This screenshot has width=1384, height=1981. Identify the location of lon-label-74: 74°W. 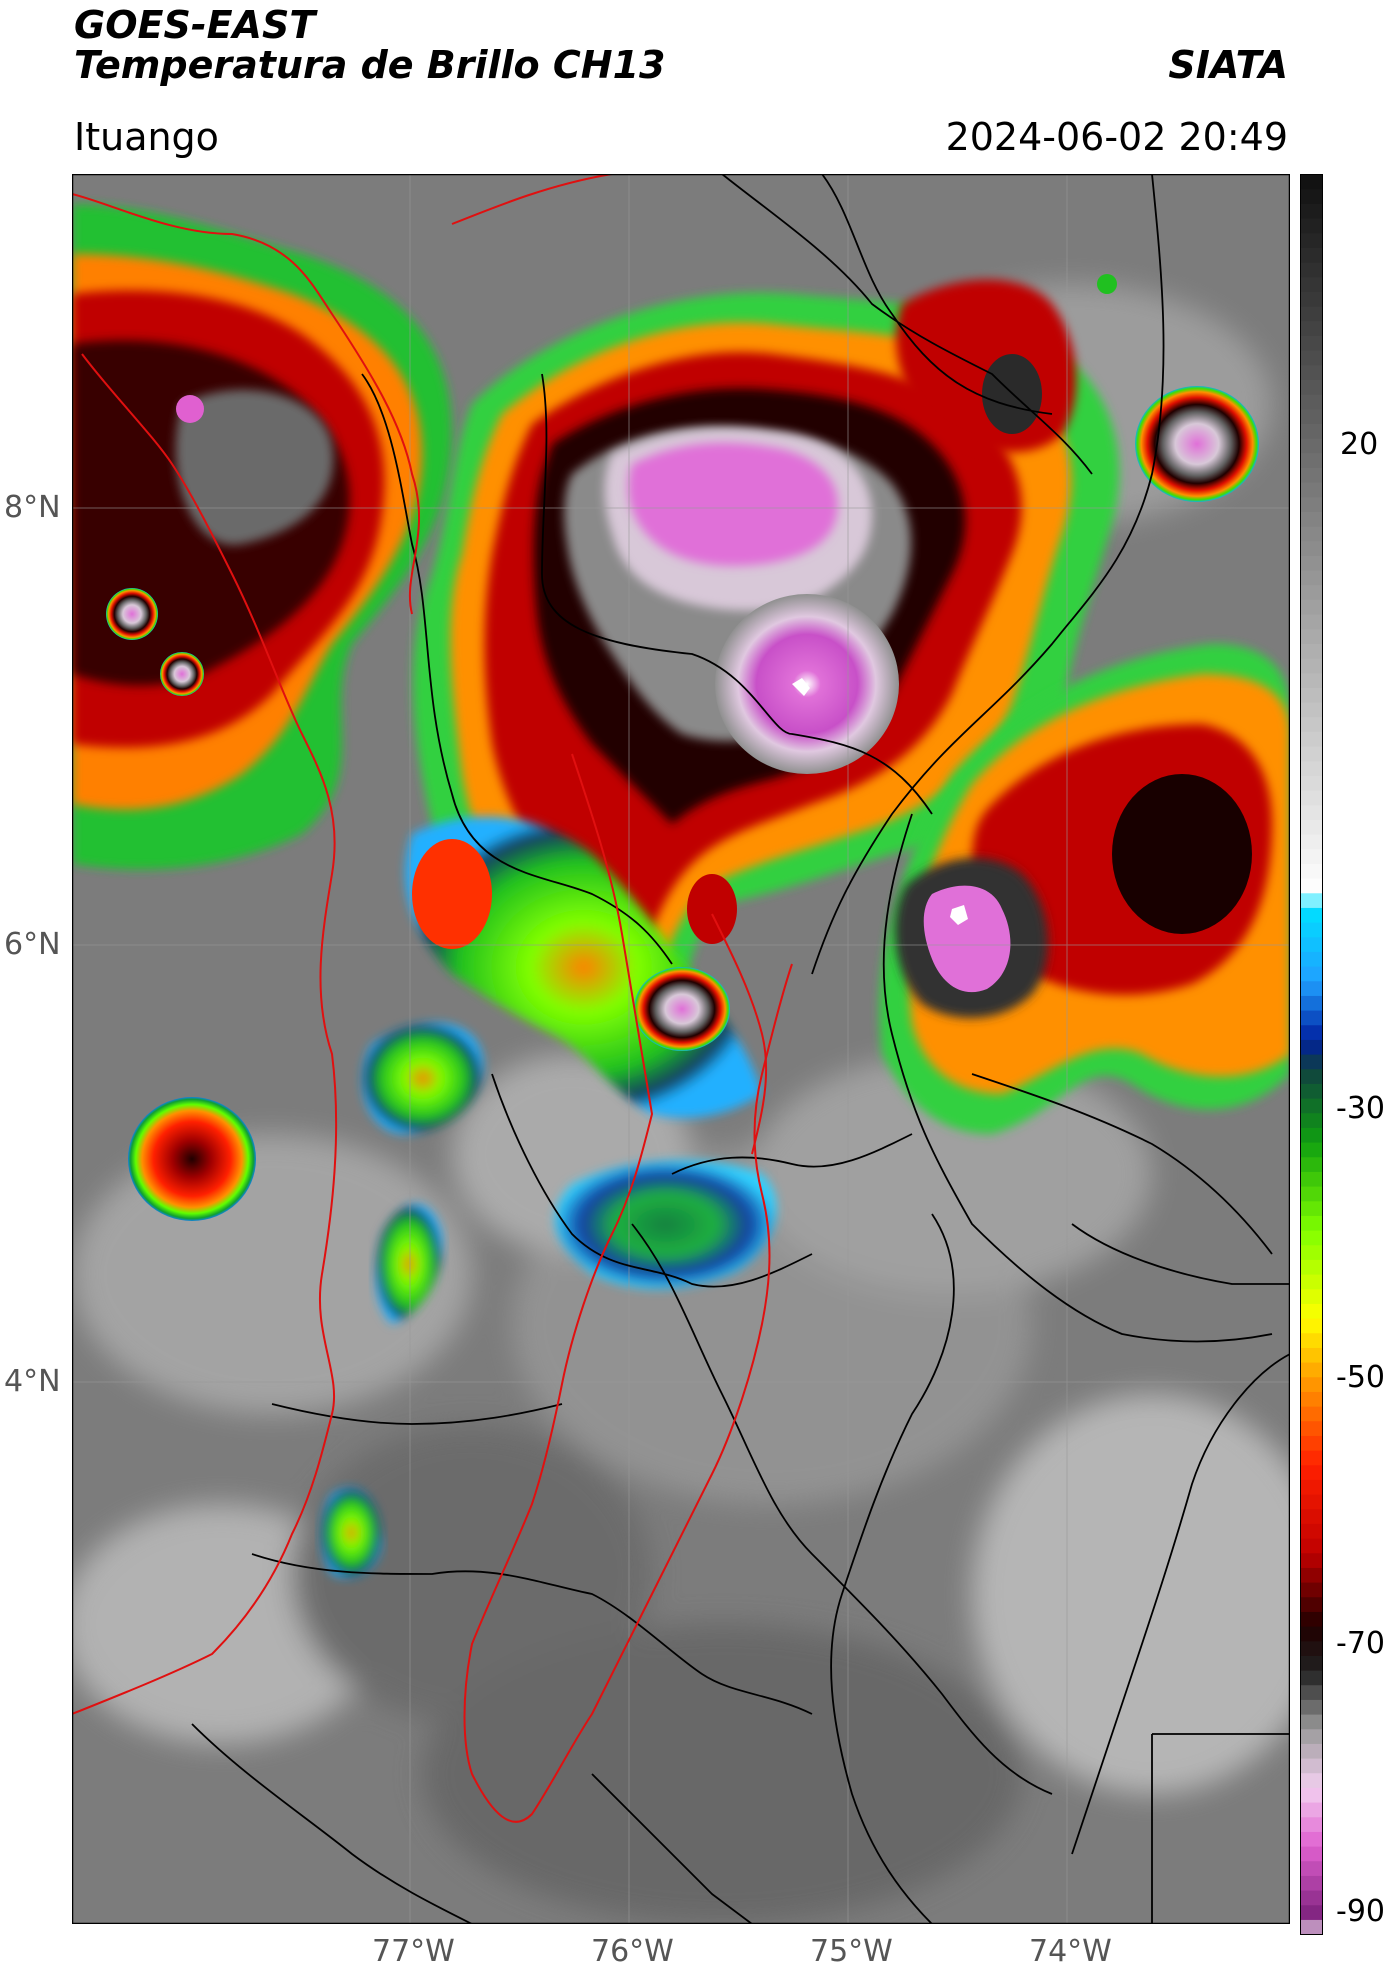
(1070, 1951).